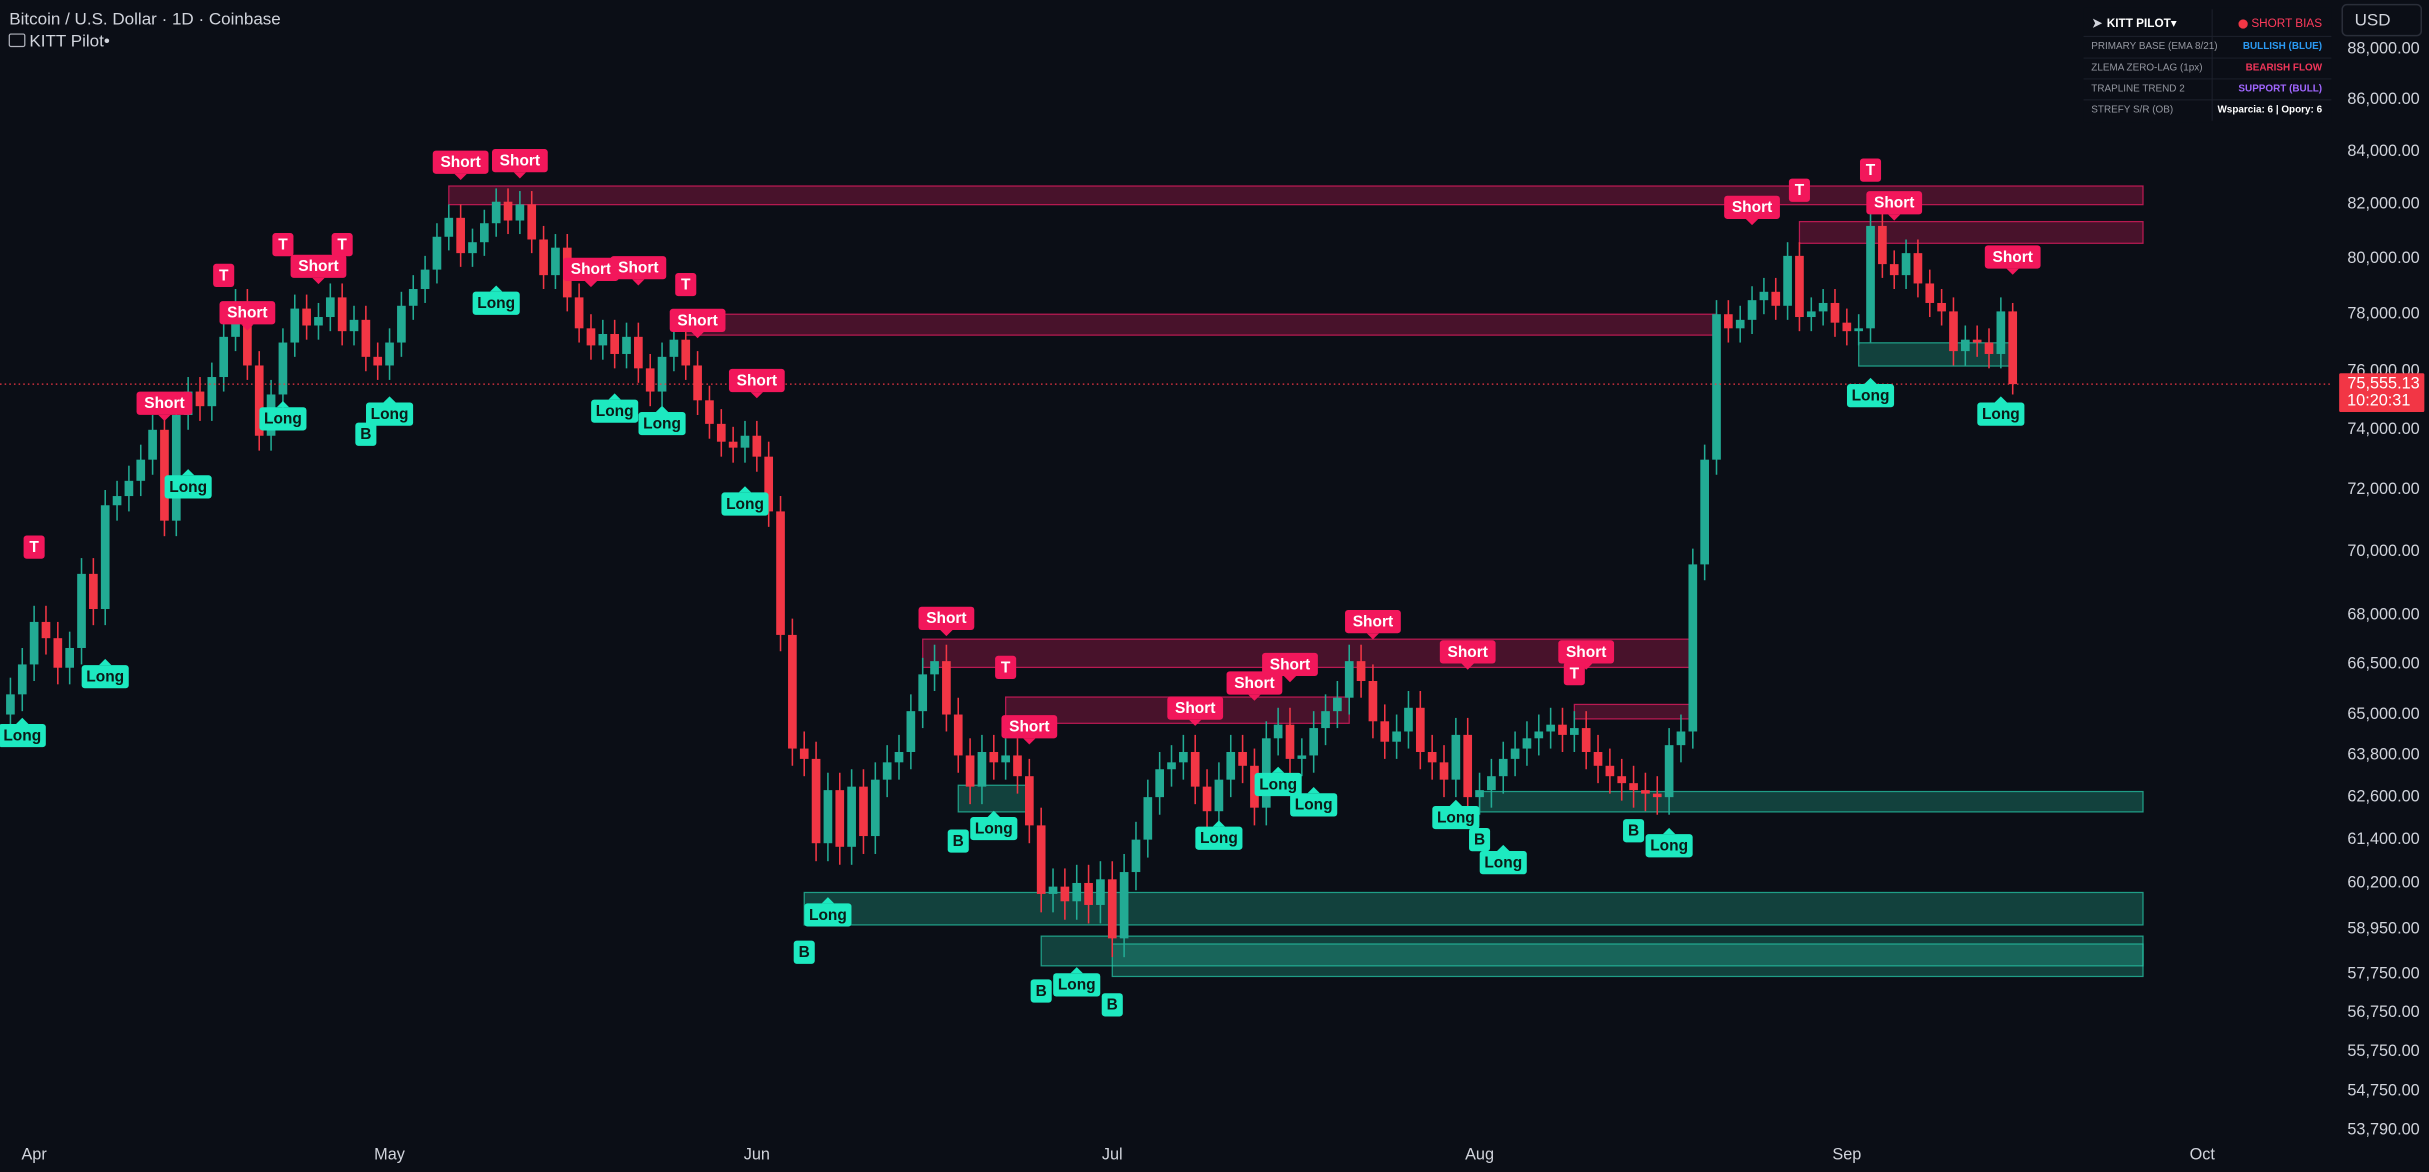  I want to click on y-tick-label: 72,000.00, so click(2383, 489).